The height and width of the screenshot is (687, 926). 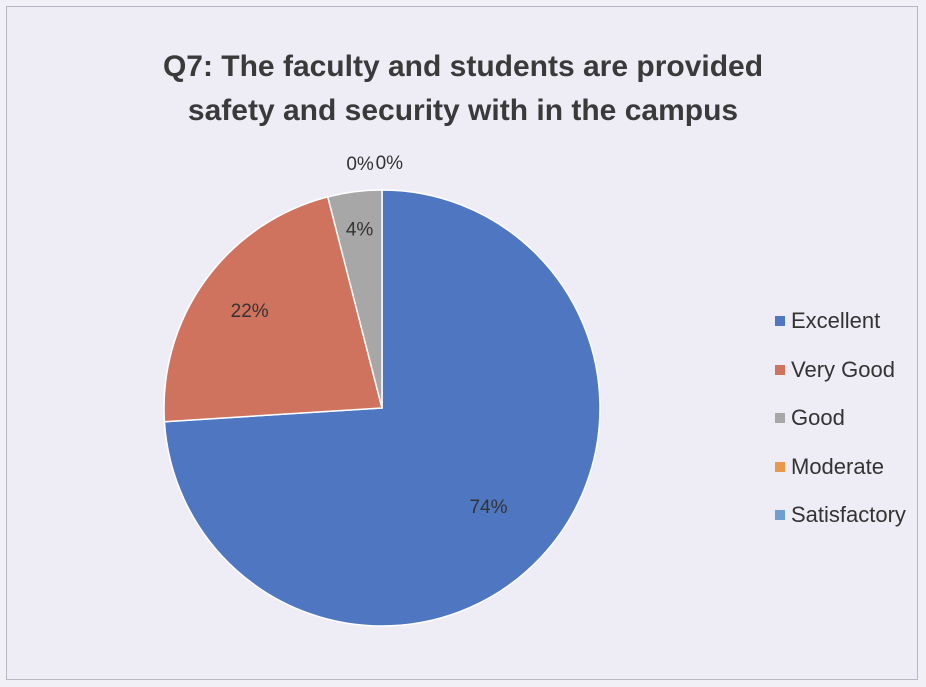 I want to click on data-label-excellent: 74%, so click(x=488, y=507).